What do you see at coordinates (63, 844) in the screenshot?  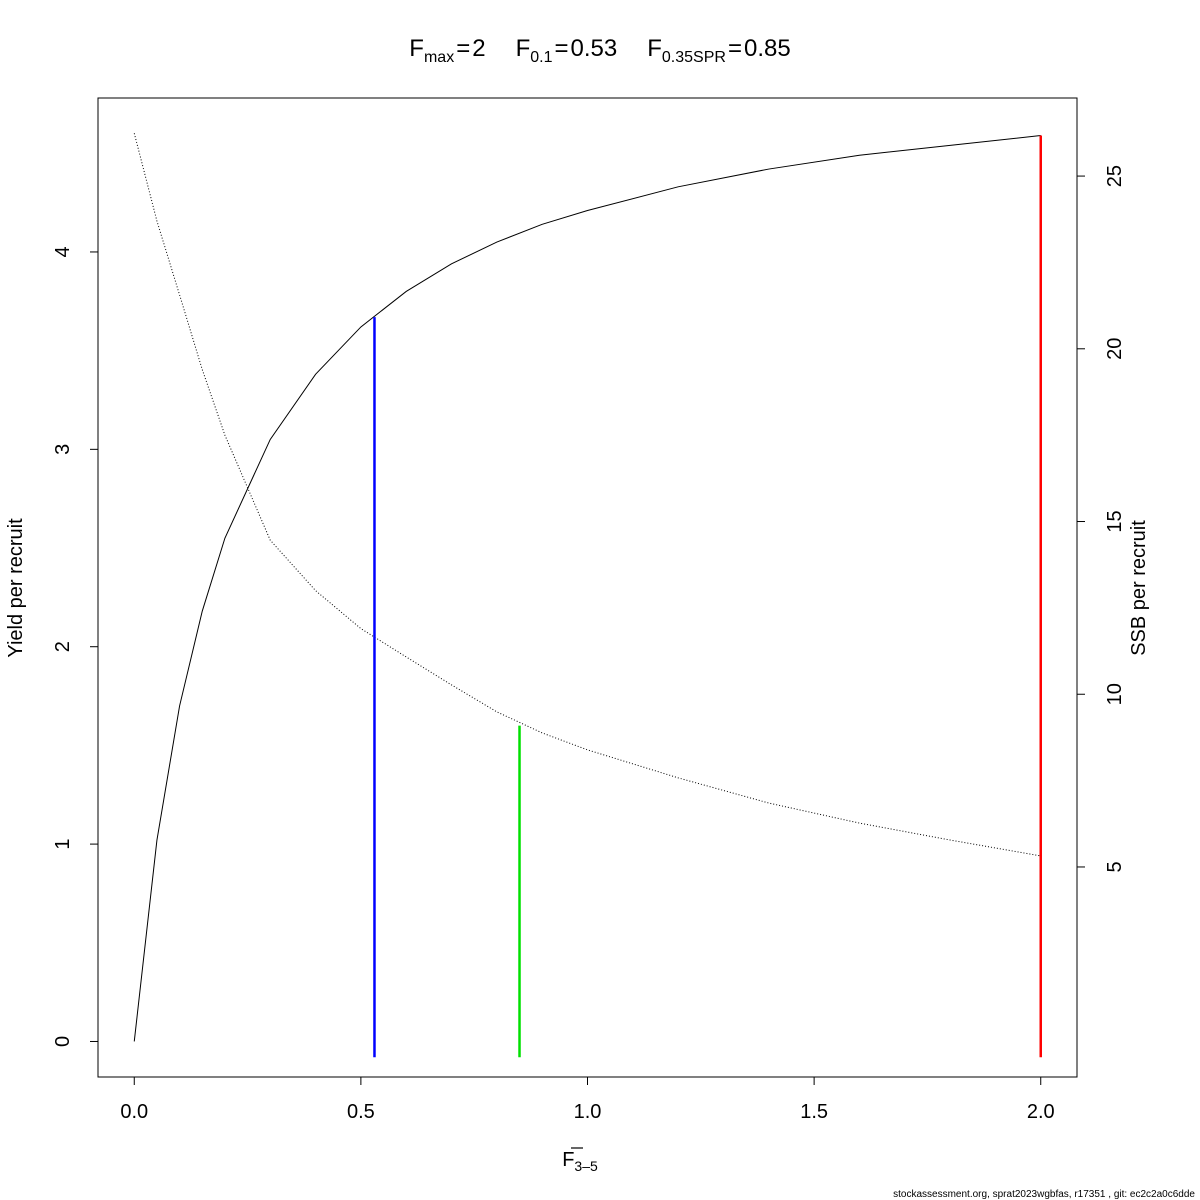 I see `y-tick-label: 1` at bounding box center [63, 844].